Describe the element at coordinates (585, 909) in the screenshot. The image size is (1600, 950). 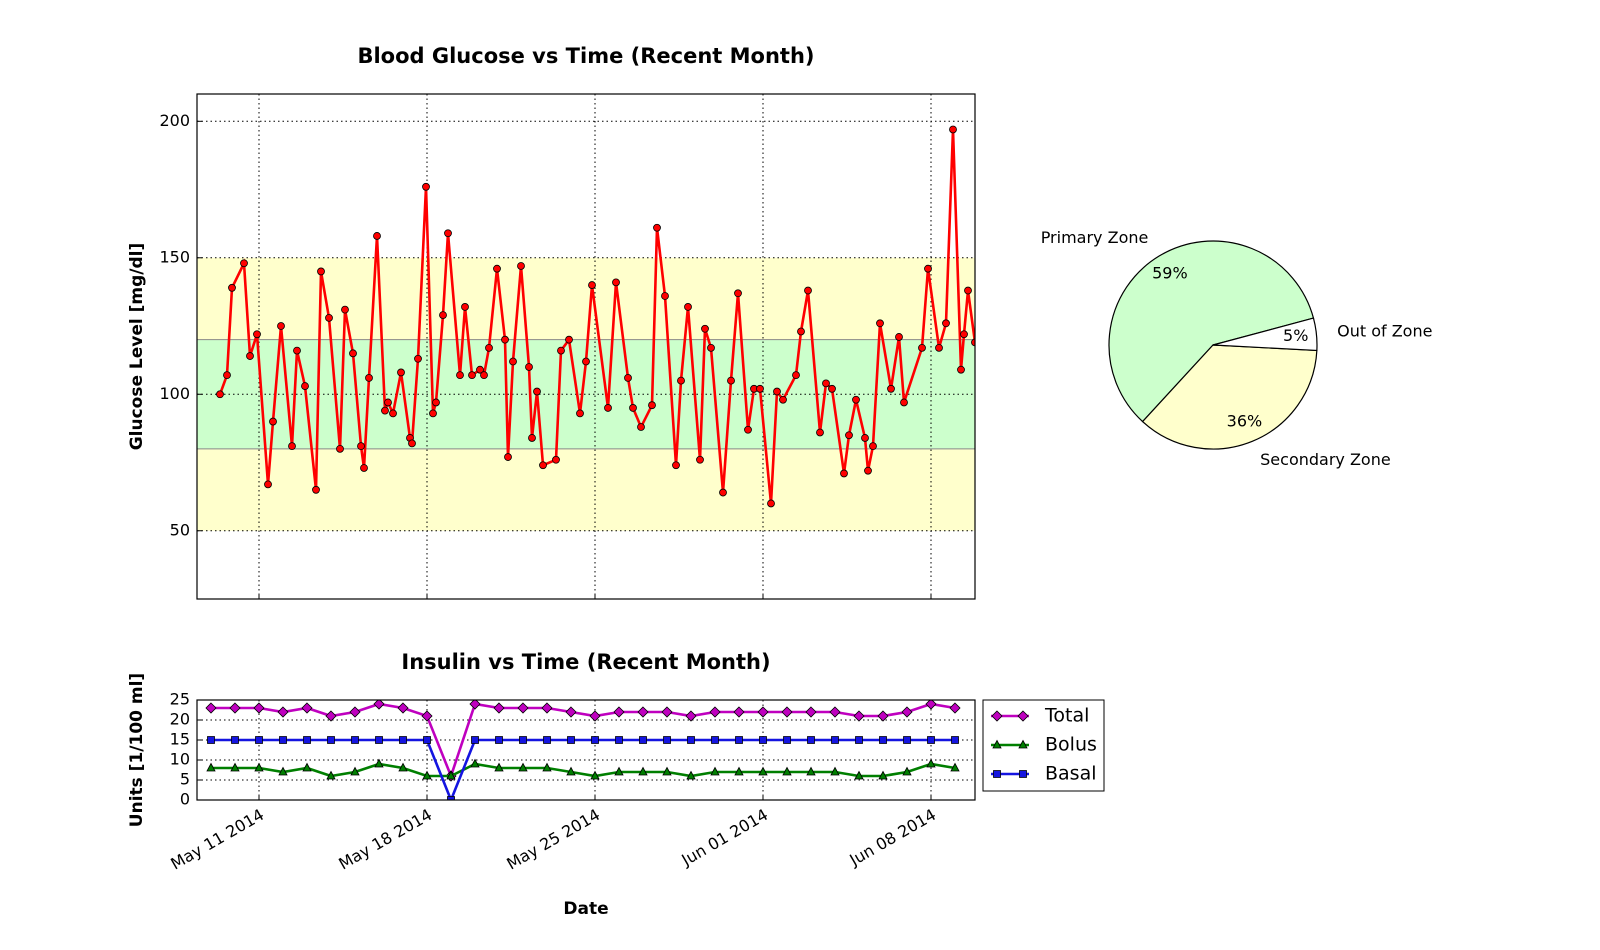
I see `x-axis-label: Date` at that location.